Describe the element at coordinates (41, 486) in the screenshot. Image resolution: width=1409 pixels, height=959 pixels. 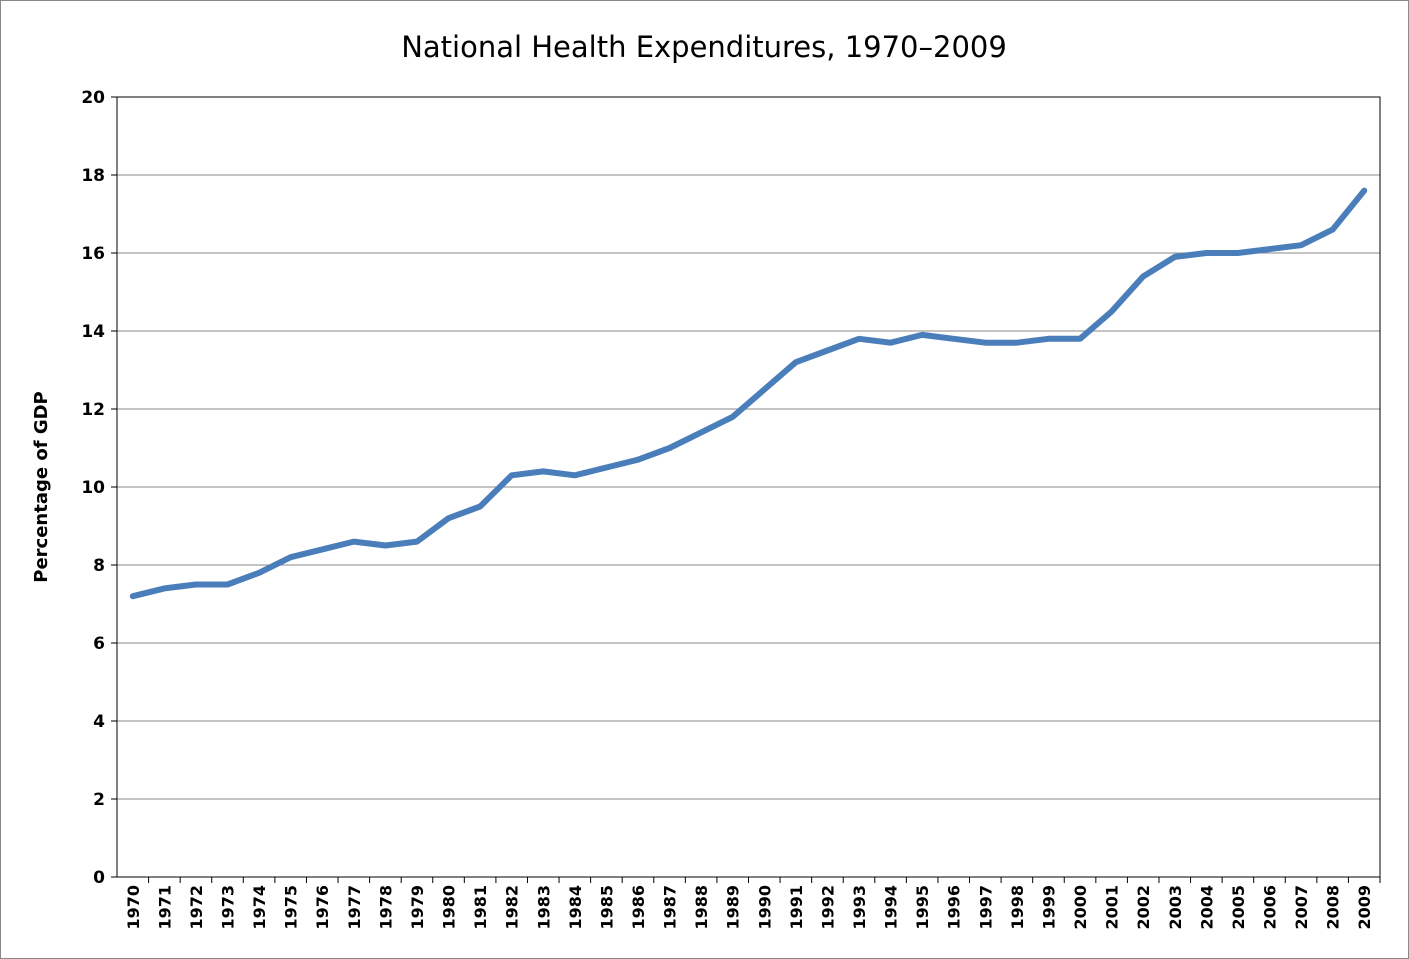
I see `y-axis-label: Percentage of GDP` at that location.